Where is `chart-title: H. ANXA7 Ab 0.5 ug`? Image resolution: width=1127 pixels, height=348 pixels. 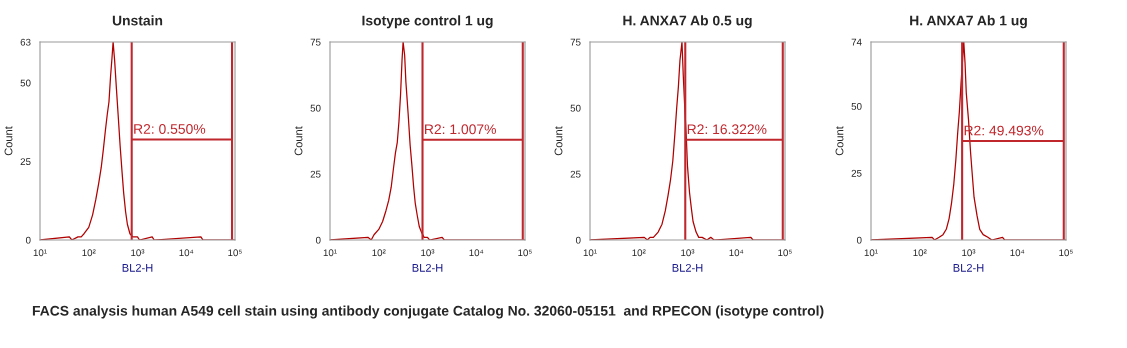
chart-title: H. ANXA7 Ab 0.5 ug is located at coordinates (687, 22).